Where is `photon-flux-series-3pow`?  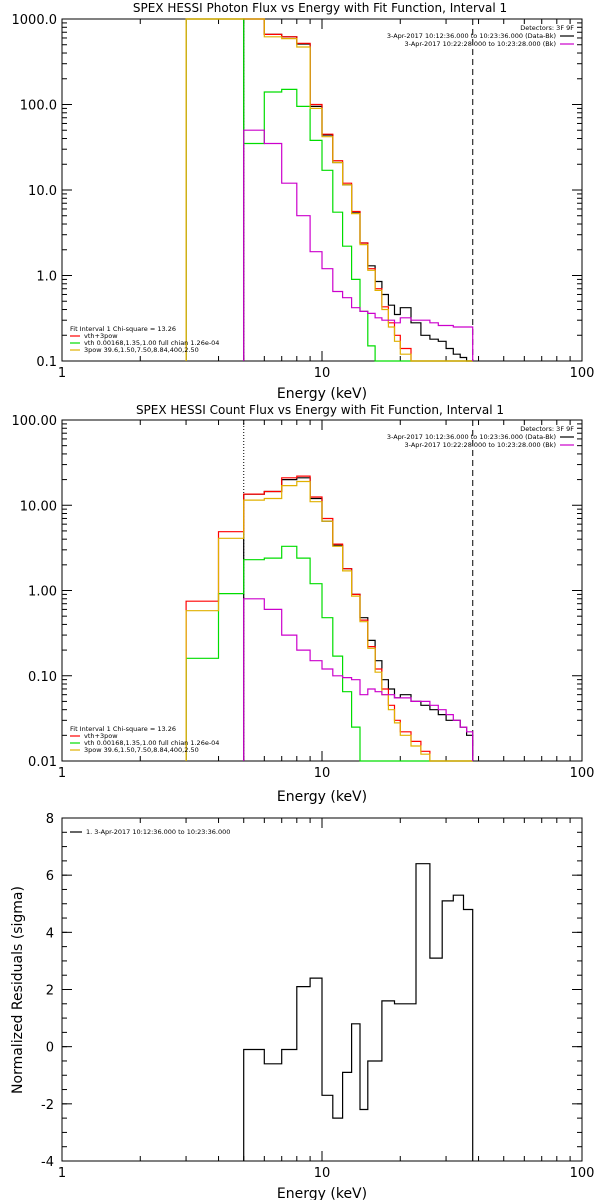
photon-flux-series-3pow is located at coordinates (329, 190).